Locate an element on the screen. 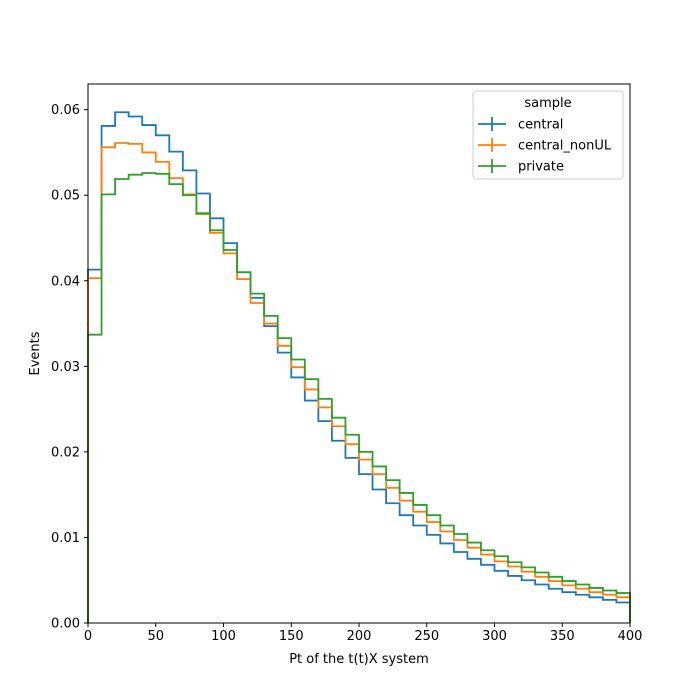 This screenshot has width=700, height=700. legend-box is located at coordinates (548, 135).